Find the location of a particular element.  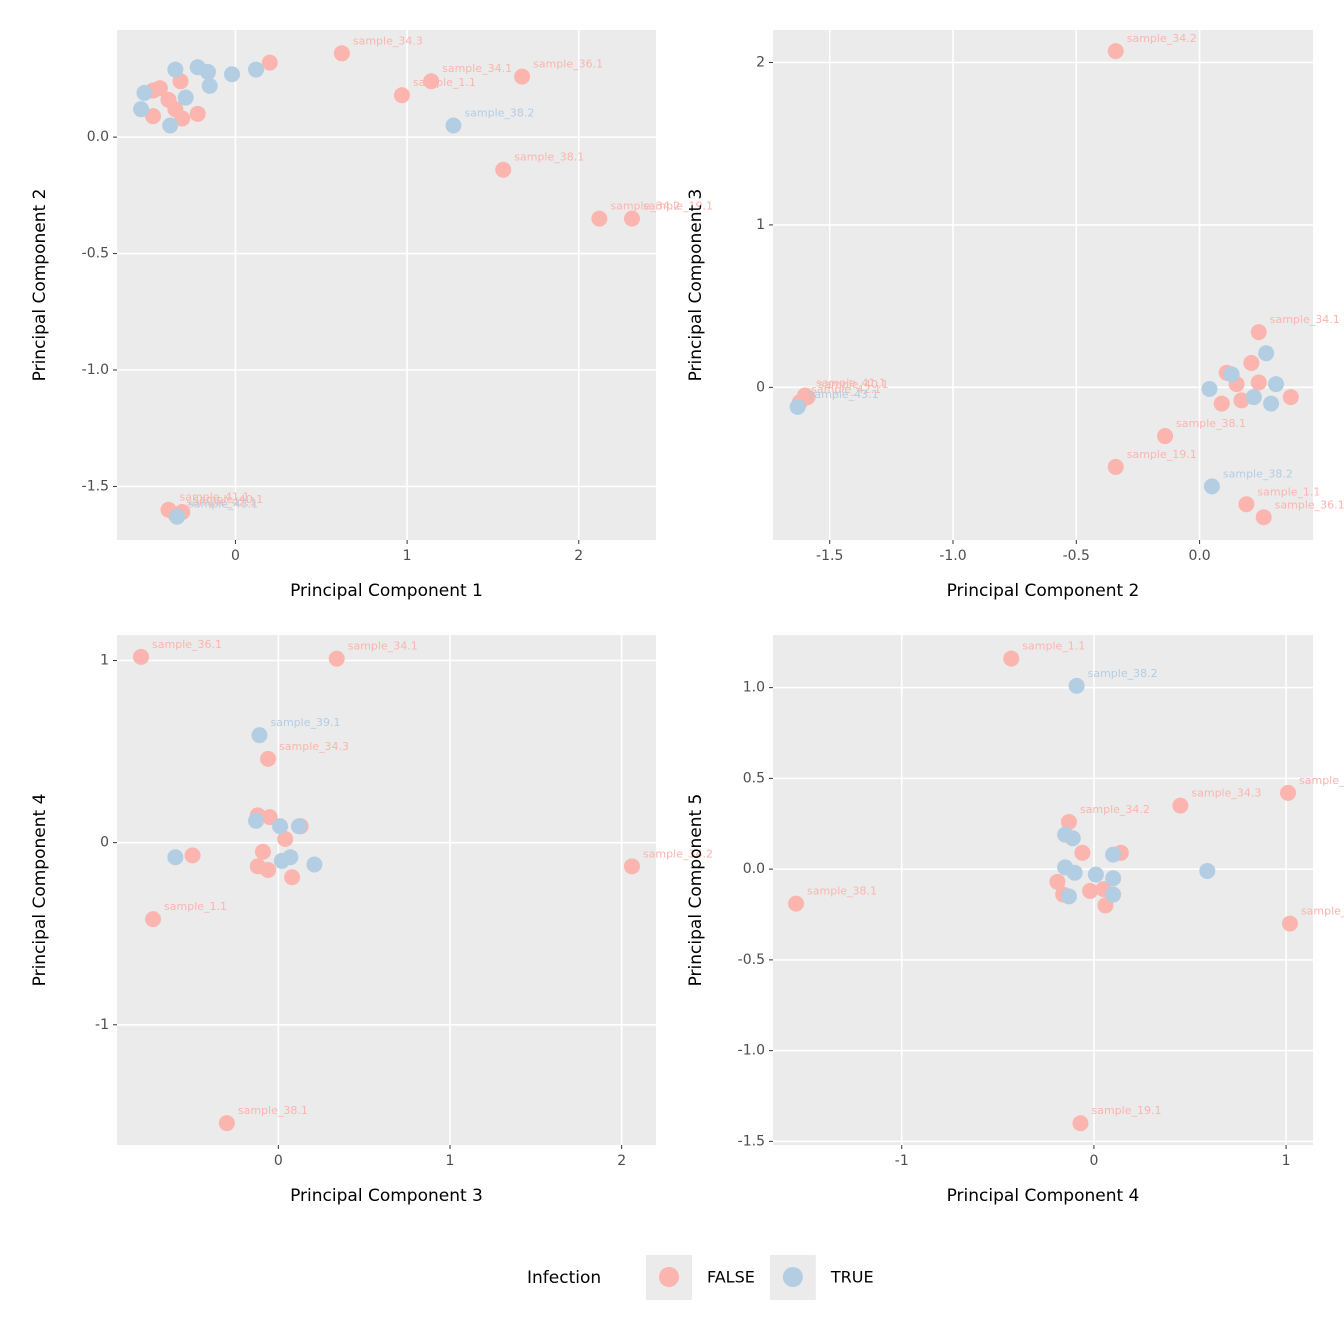

y-axis-title: Principal Component 3 is located at coordinates (696, 285).